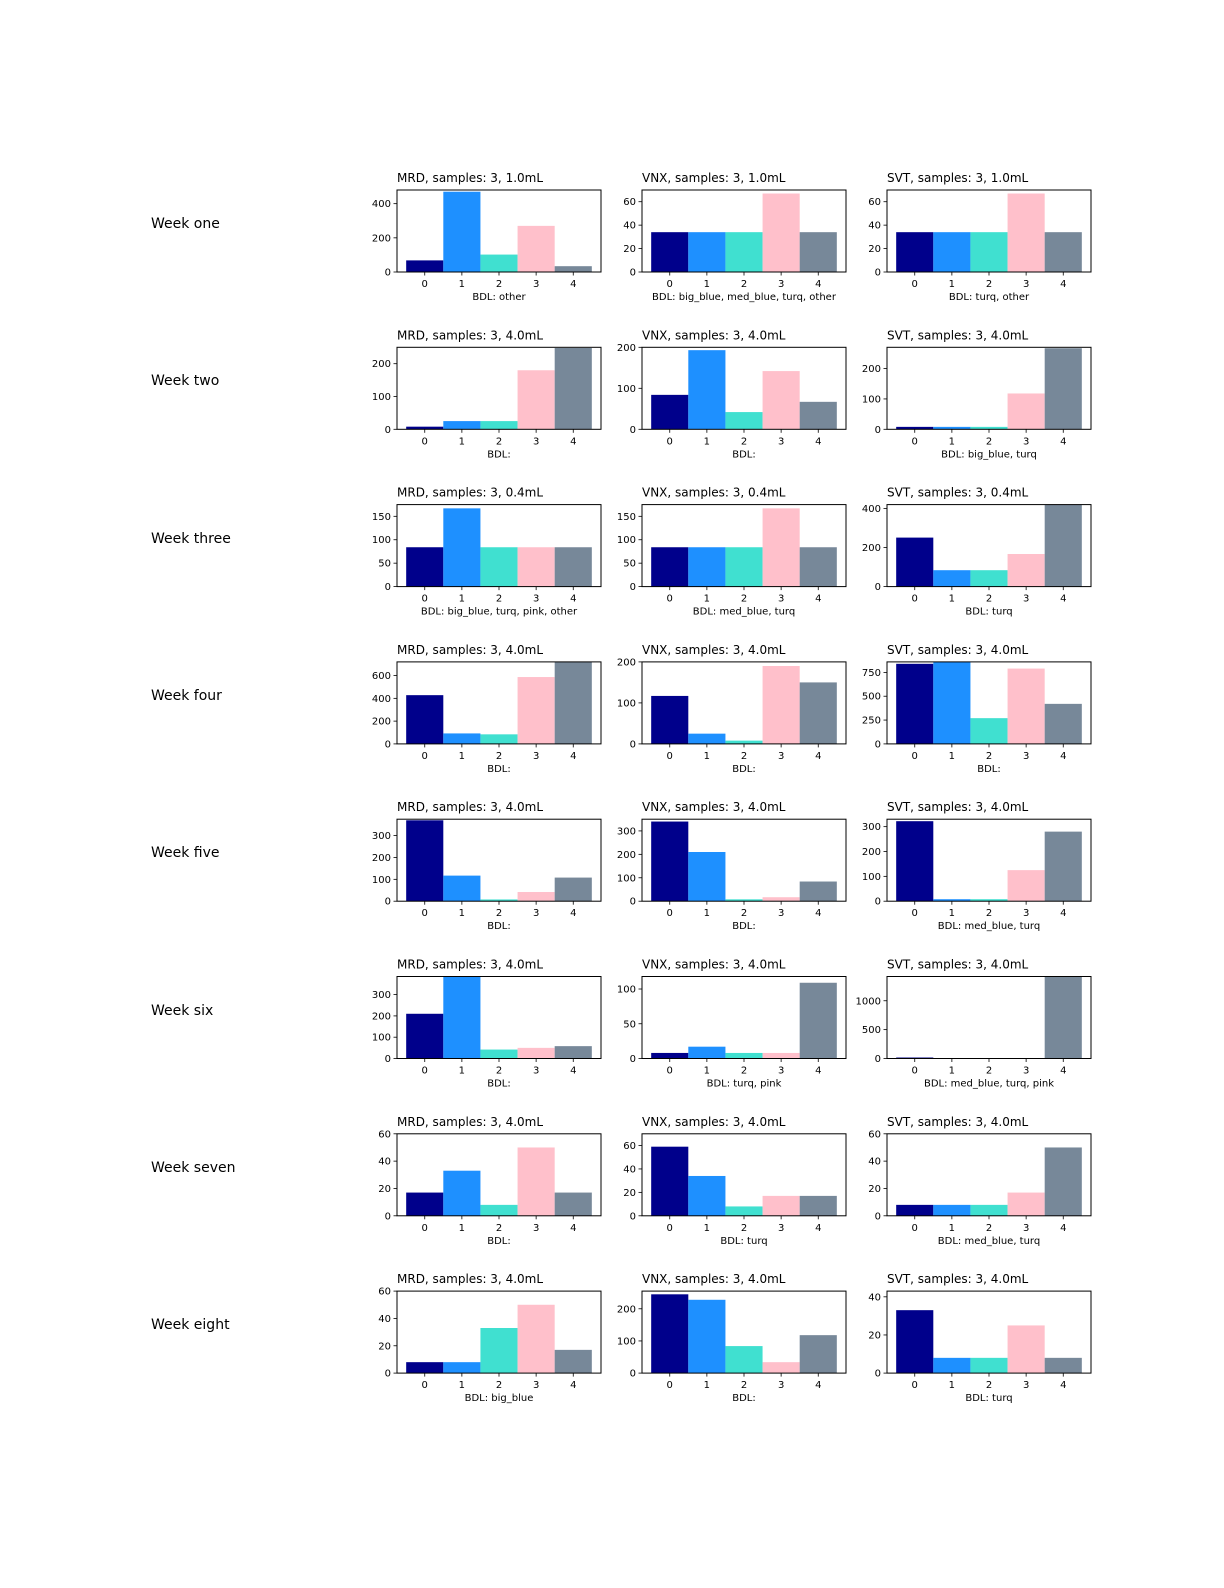 The image size is (1224, 1588). Describe the element at coordinates (381, 836) in the screenshot. I see `y-tick-label: 300` at that location.